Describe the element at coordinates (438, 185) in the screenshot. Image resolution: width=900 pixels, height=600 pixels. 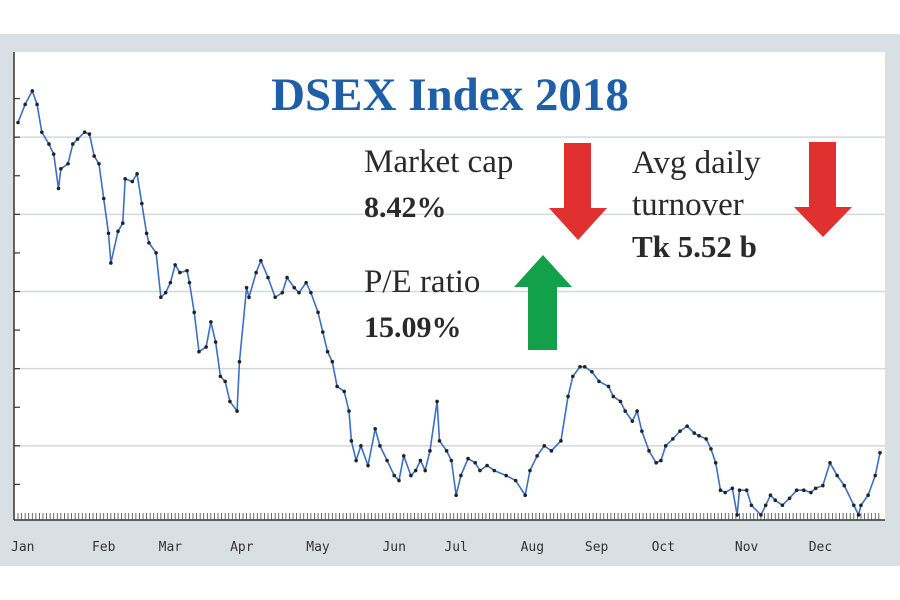
I see `market-cap-annotation: Market cap 8.42%` at that location.